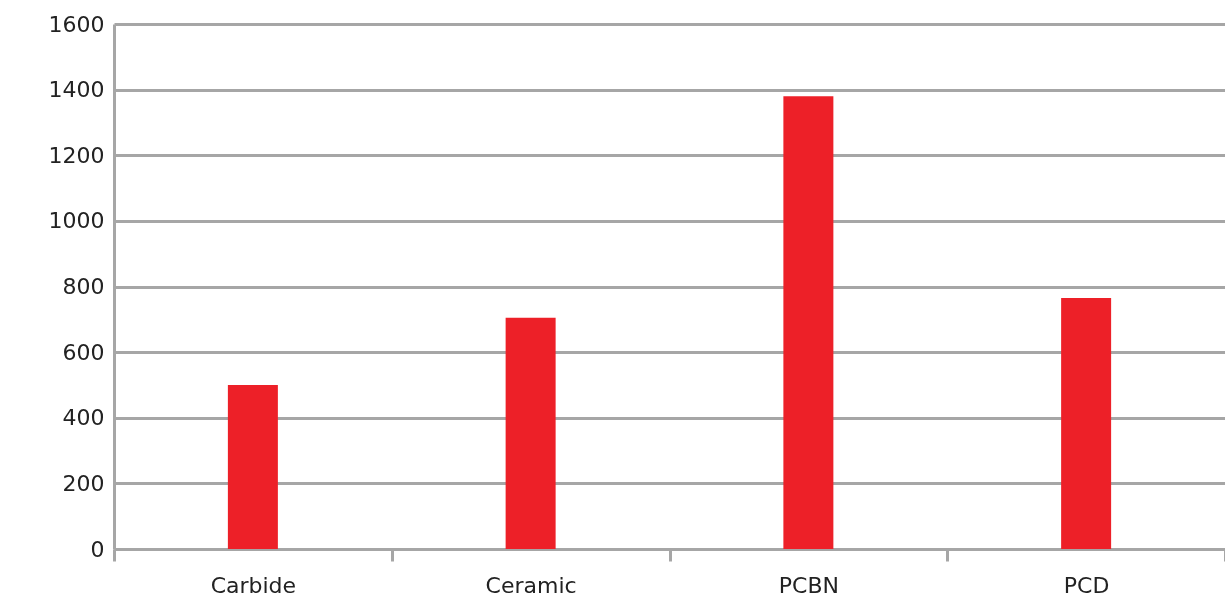 This screenshot has width=1225, height=608. What do you see at coordinates (1086, 585) in the screenshot?
I see `x-tick-label: PCD` at bounding box center [1086, 585].